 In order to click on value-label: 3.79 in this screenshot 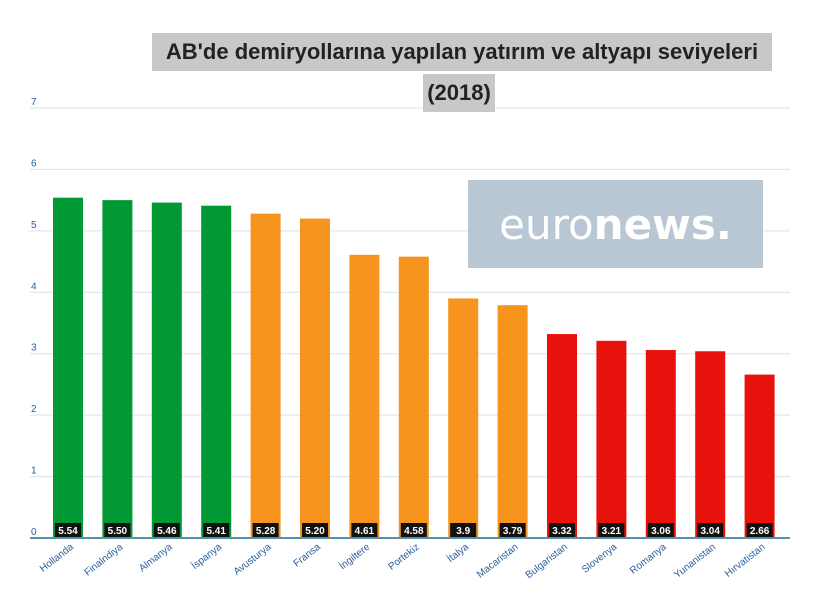, I will do `click(513, 531)`.